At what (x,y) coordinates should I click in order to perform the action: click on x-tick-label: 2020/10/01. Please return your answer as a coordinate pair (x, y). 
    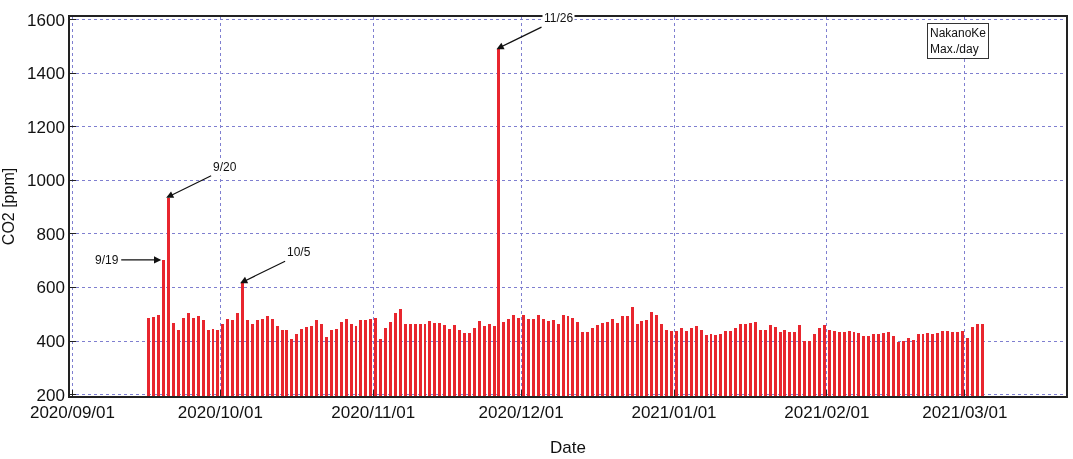
    Looking at the image, I should click on (220, 413).